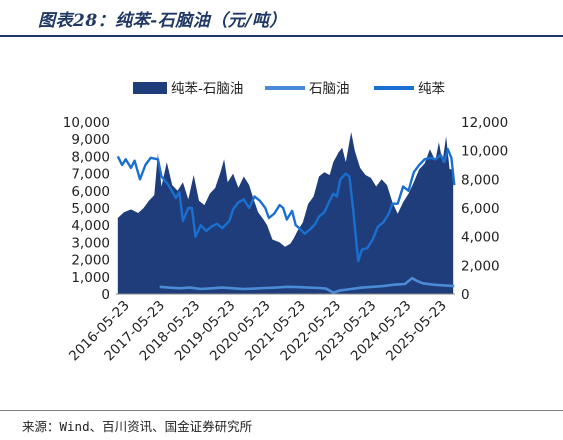  I want to click on left-axis-tick-label: 0, so click(105, 295).